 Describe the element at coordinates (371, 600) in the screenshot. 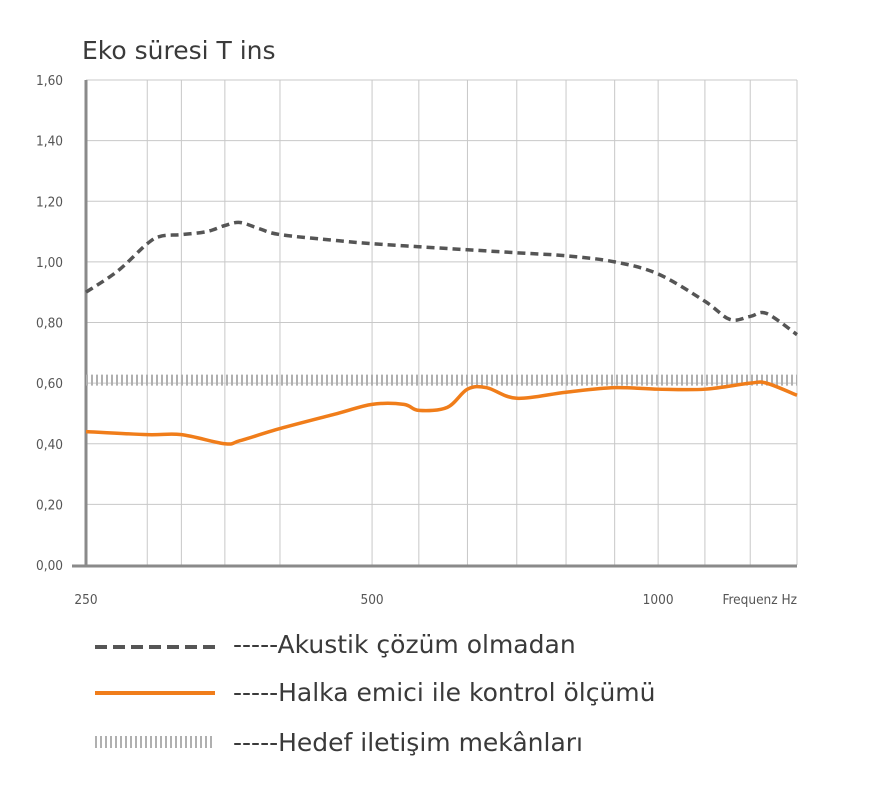

I see `x-tick-label: 500` at that location.